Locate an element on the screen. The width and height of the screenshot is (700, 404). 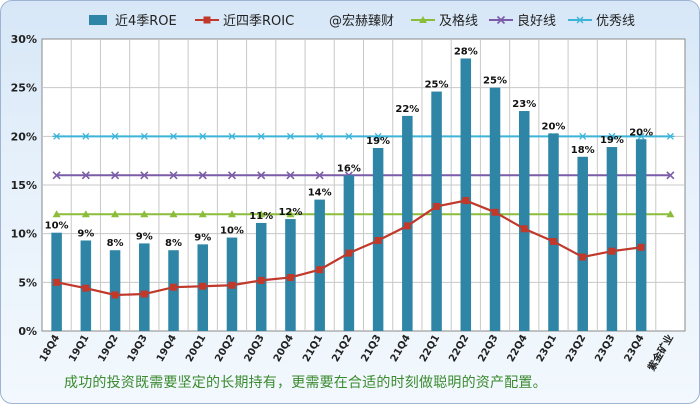
legend-label: 及格线 is located at coordinates (458, 21).